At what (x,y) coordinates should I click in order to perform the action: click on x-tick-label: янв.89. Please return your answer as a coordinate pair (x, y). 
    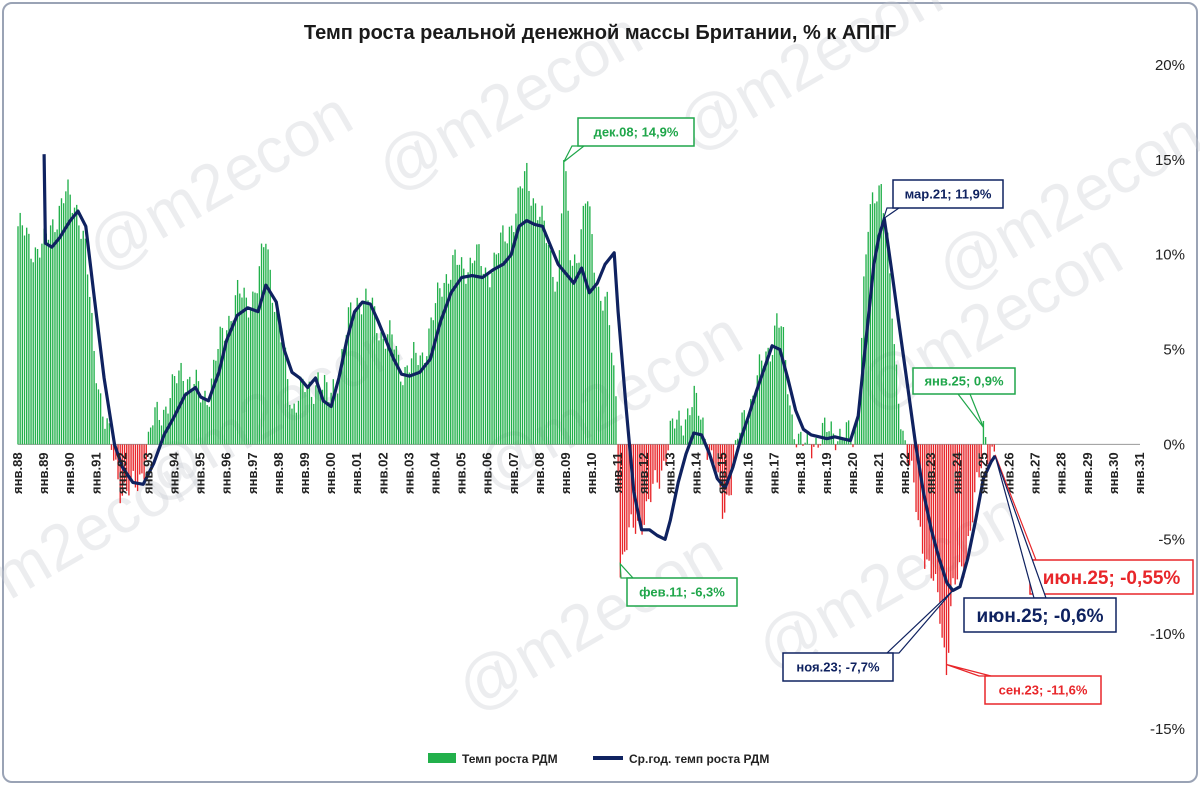
    Looking at the image, I should click on (43, 473).